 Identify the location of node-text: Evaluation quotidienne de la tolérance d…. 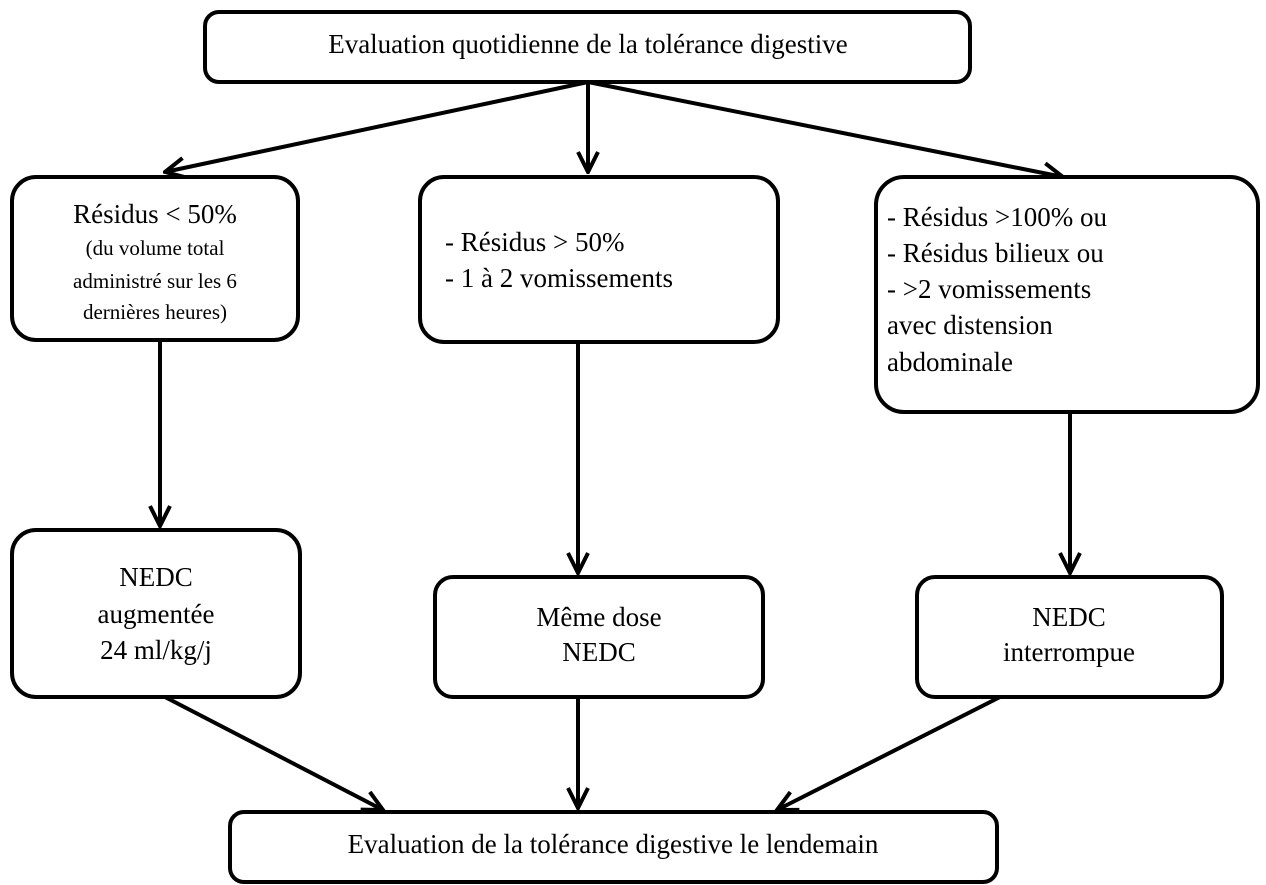
(588, 44).